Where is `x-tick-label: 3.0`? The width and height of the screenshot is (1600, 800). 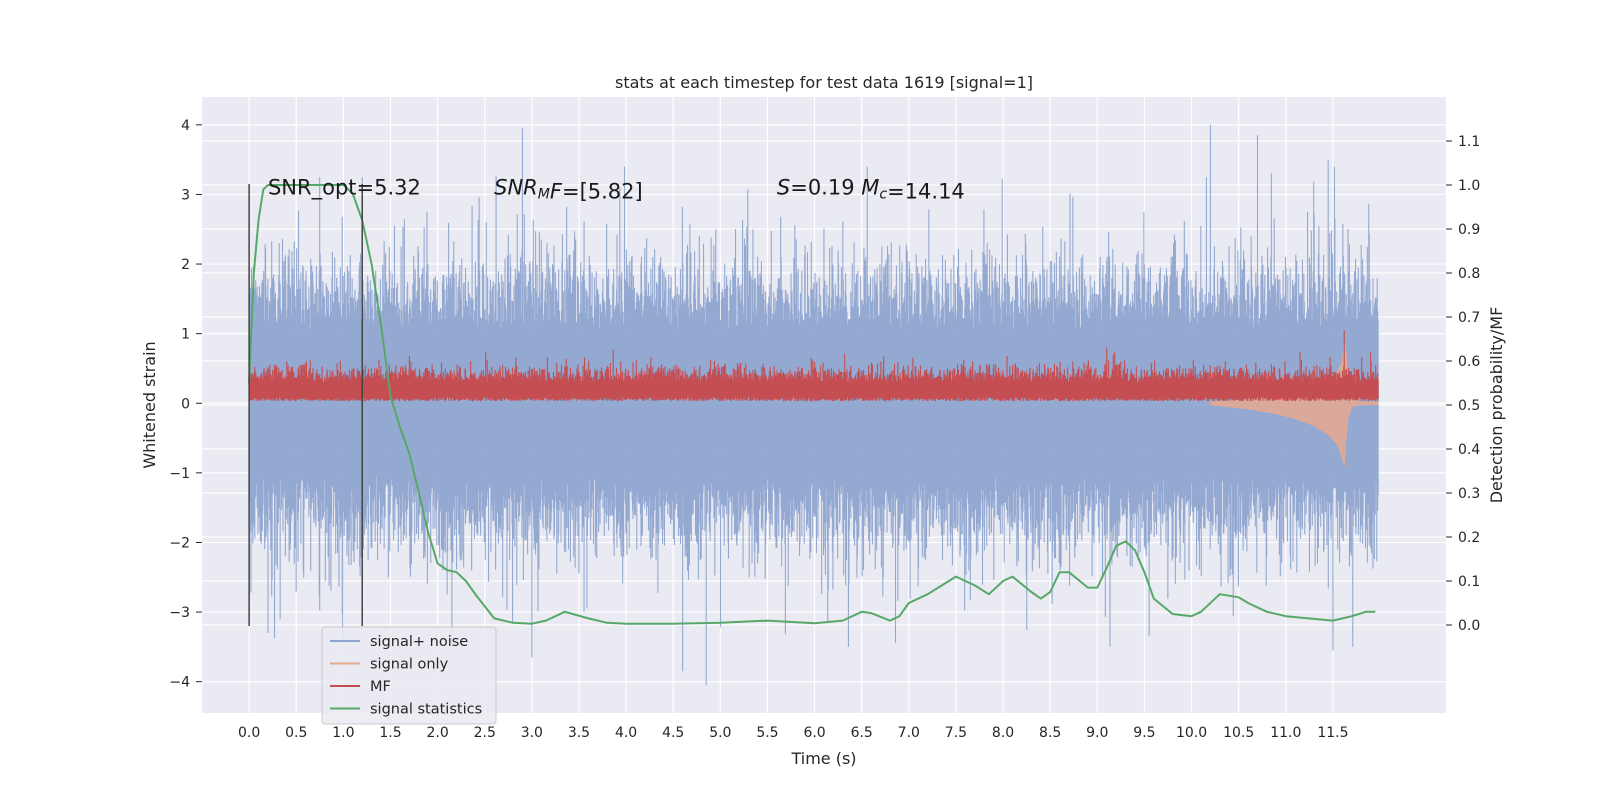
x-tick-label: 3.0 is located at coordinates (532, 733).